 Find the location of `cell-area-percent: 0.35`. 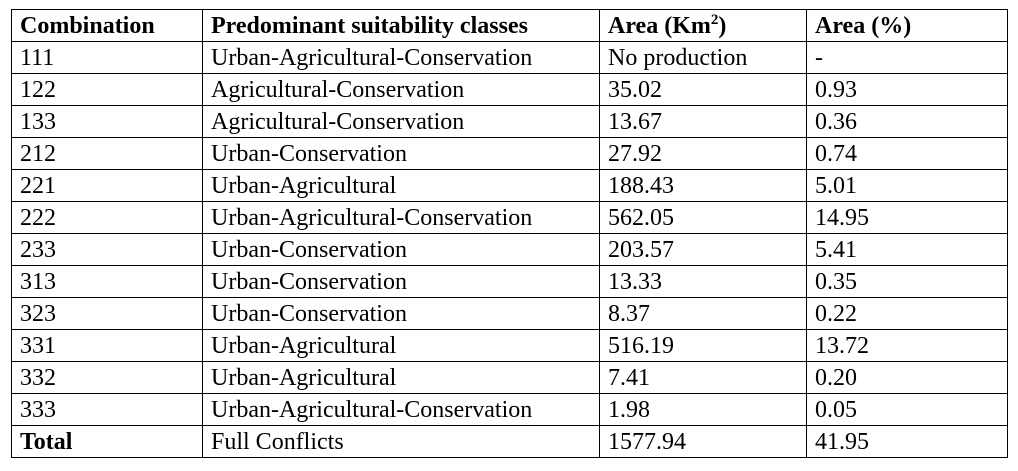

cell-area-percent: 0.35 is located at coordinates (907, 281).